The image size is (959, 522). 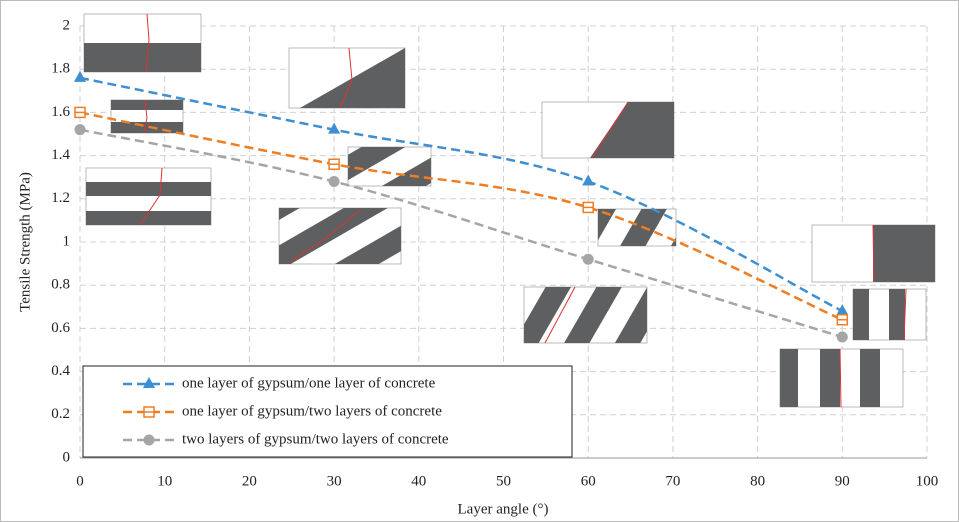 What do you see at coordinates (164, 481) in the screenshot?
I see `x-tick-label: 10` at bounding box center [164, 481].